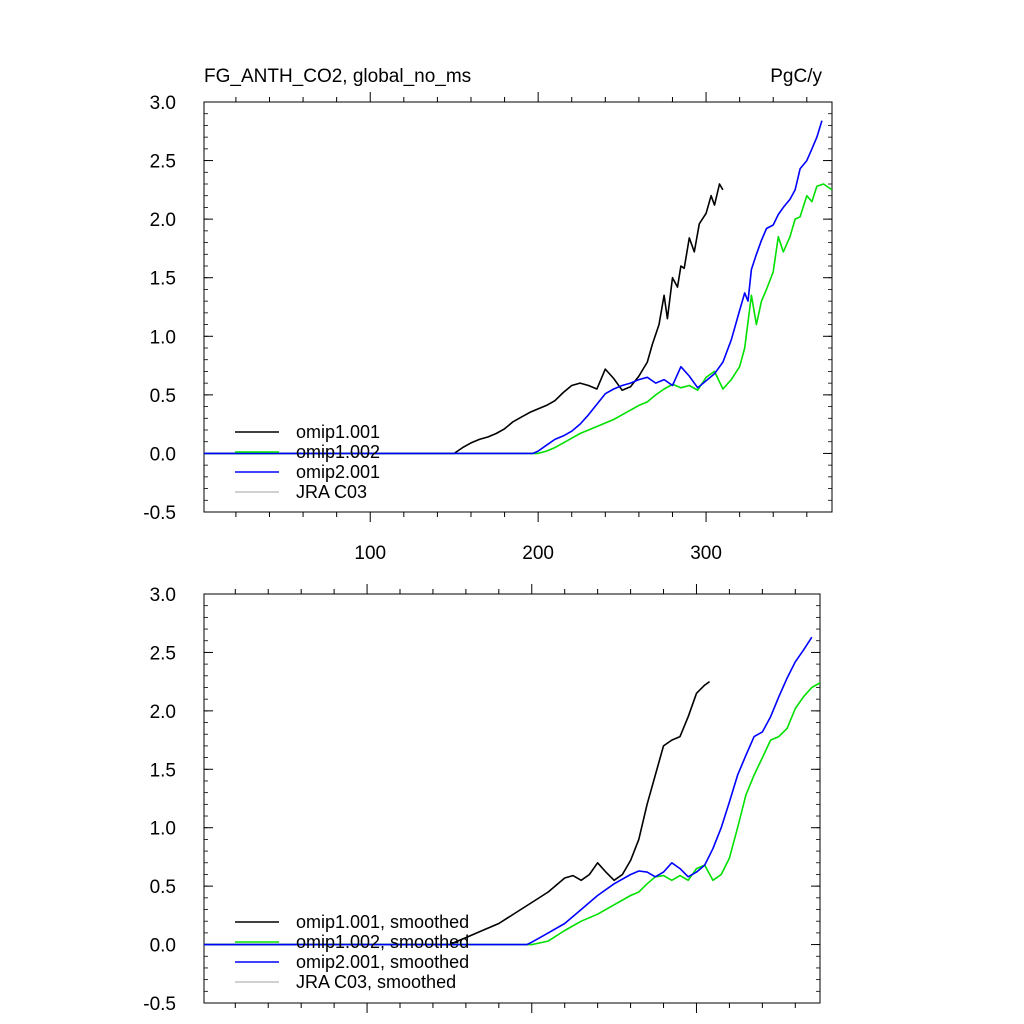 The image size is (1024, 1024). What do you see at coordinates (337, 76) in the screenshot?
I see `chart-title: FG_ANTH_CO2, global_no_ms` at bounding box center [337, 76].